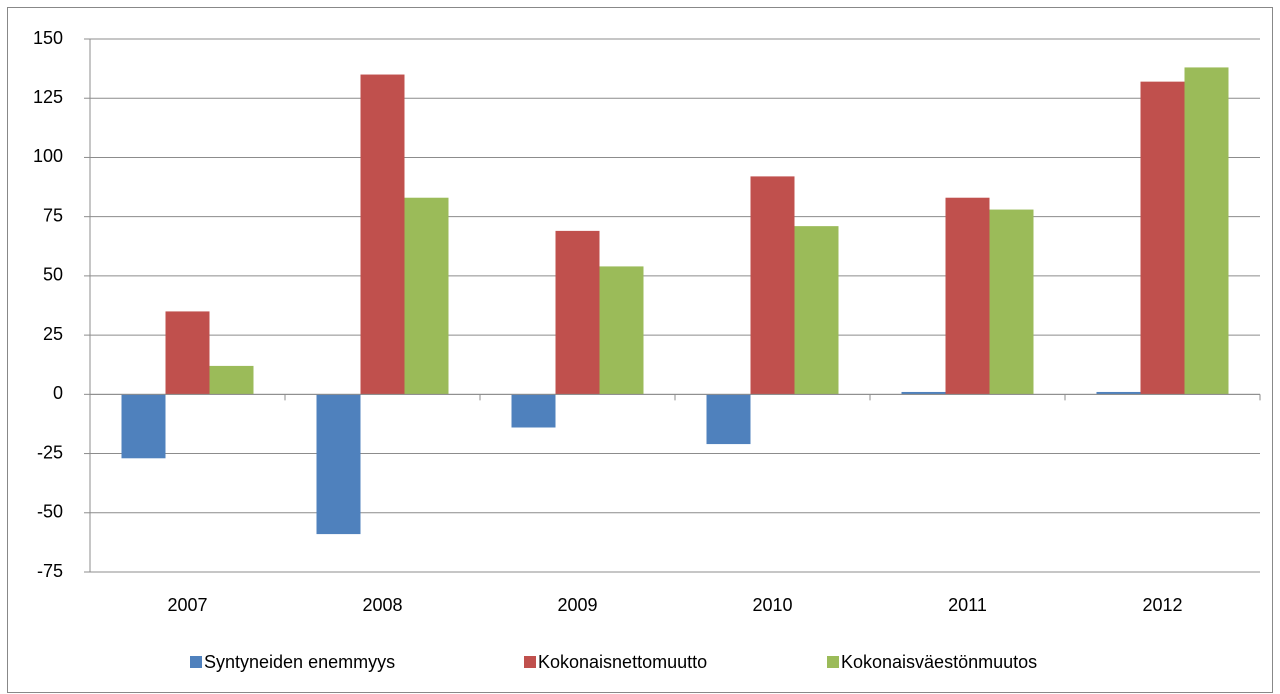  What do you see at coordinates (58, 393) in the screenshot?
I see `y-tick-label: 0` at bounding box center [58, 393].